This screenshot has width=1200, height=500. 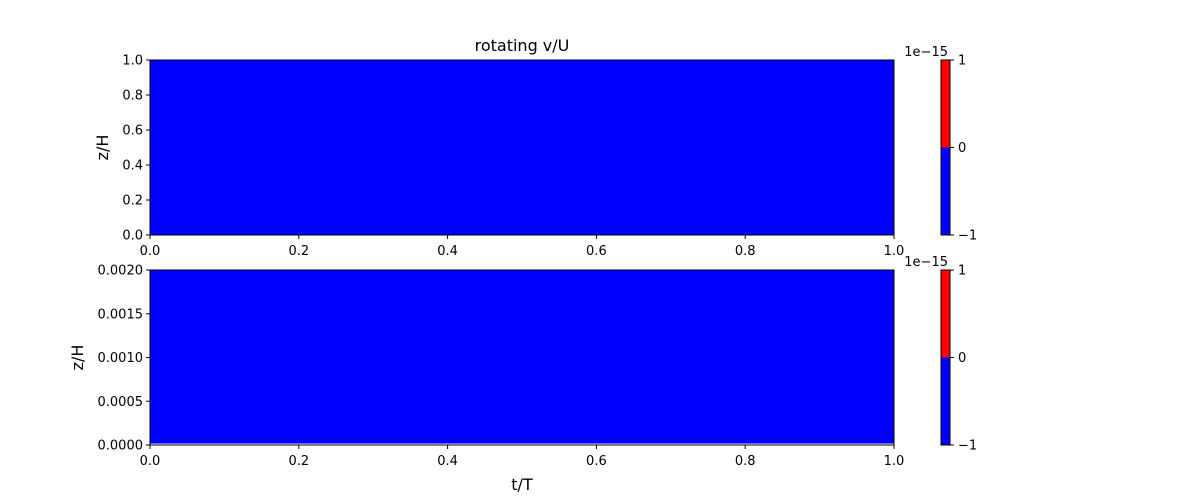 What do you see at coordinates (132, 96) in the screenshot?
I see `y-tick-label: 0.8` at bounding box center [132, 96].